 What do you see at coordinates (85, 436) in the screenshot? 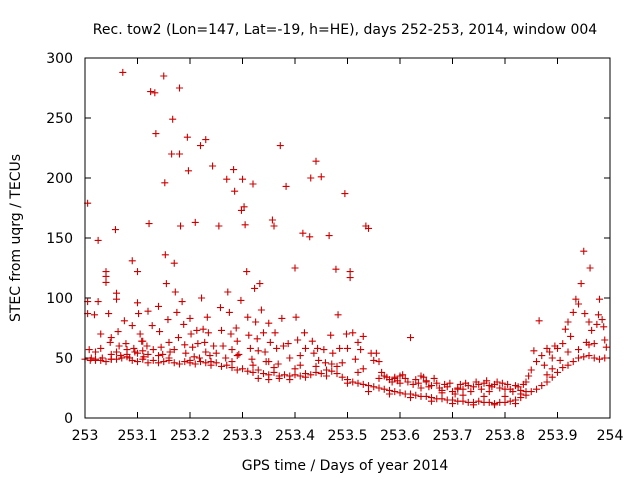
I see `x-tick-label: 253` at bounding box center [85, 436].